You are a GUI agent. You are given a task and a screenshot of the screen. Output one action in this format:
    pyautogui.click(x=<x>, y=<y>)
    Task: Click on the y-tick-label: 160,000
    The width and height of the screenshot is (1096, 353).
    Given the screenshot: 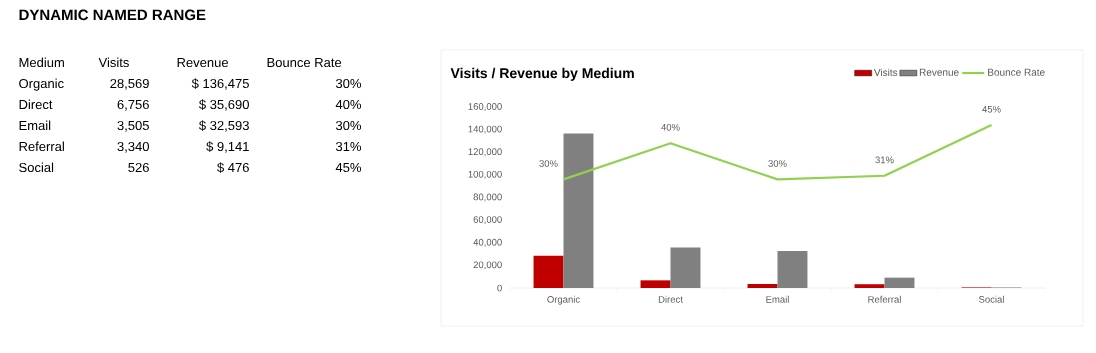 What is the action you would take?
    pyautogui.click(x=485, y=107)
    